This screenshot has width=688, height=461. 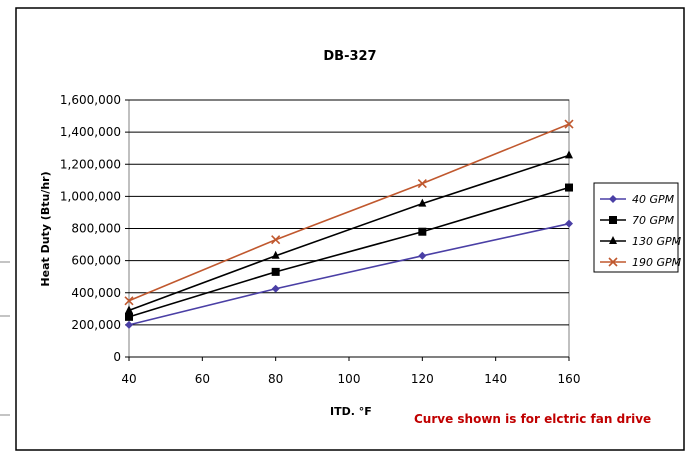 I want to click on chart-title: DB-327, so click(x=349, y=56).